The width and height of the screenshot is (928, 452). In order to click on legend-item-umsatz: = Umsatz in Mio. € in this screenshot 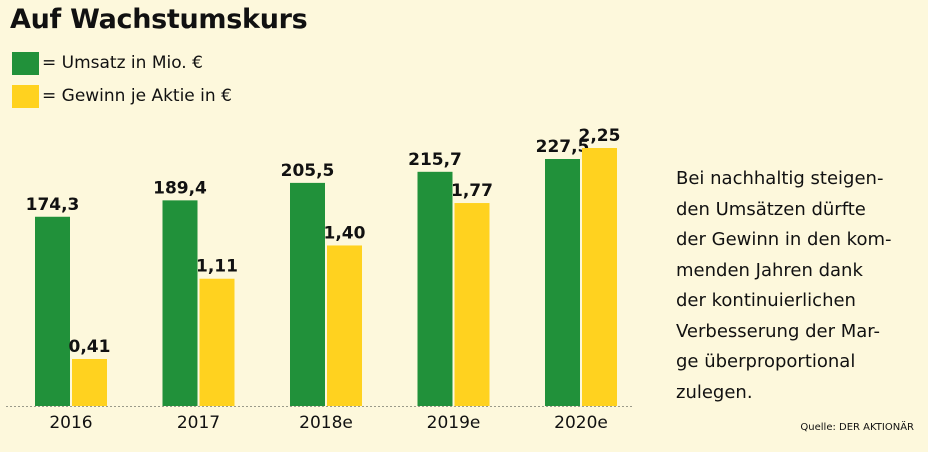, I will do `click(122, 63)`.